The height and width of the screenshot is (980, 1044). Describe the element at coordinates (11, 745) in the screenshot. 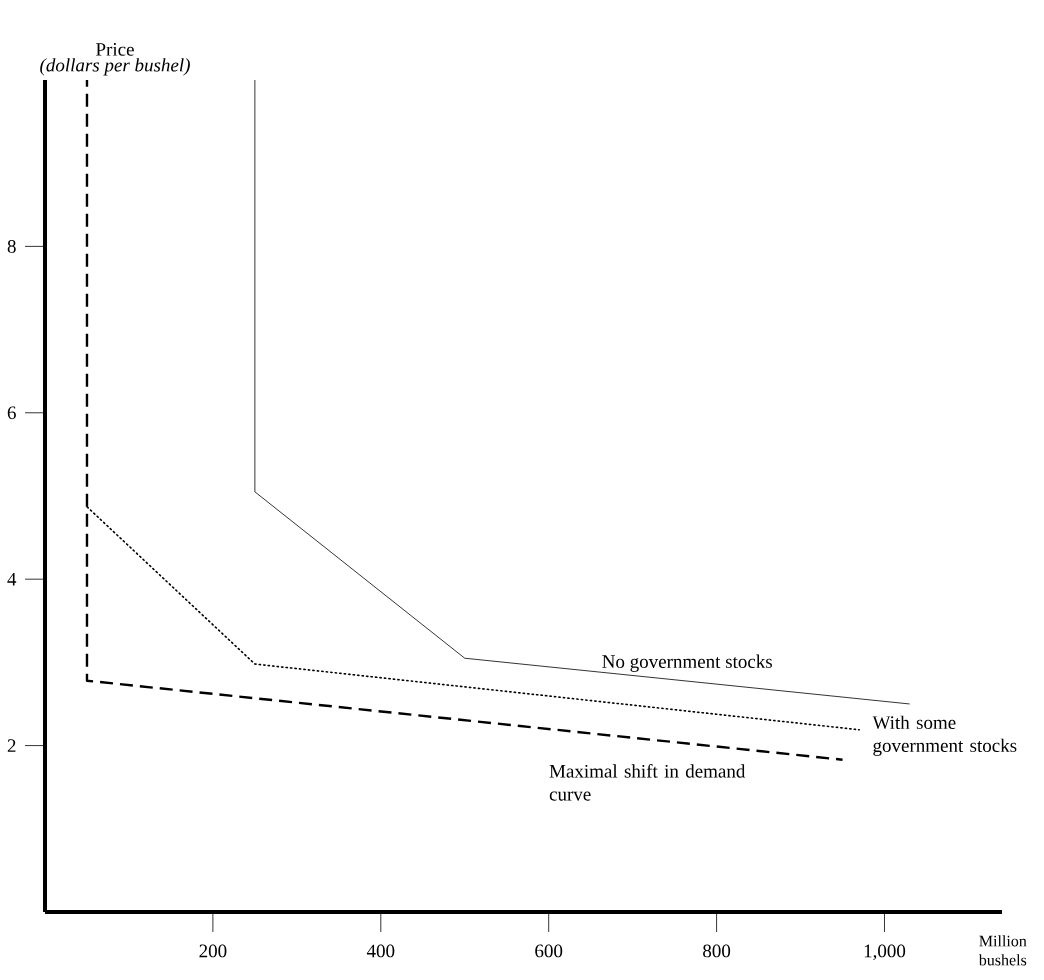

I see `y-tick-label: 2` at that location.